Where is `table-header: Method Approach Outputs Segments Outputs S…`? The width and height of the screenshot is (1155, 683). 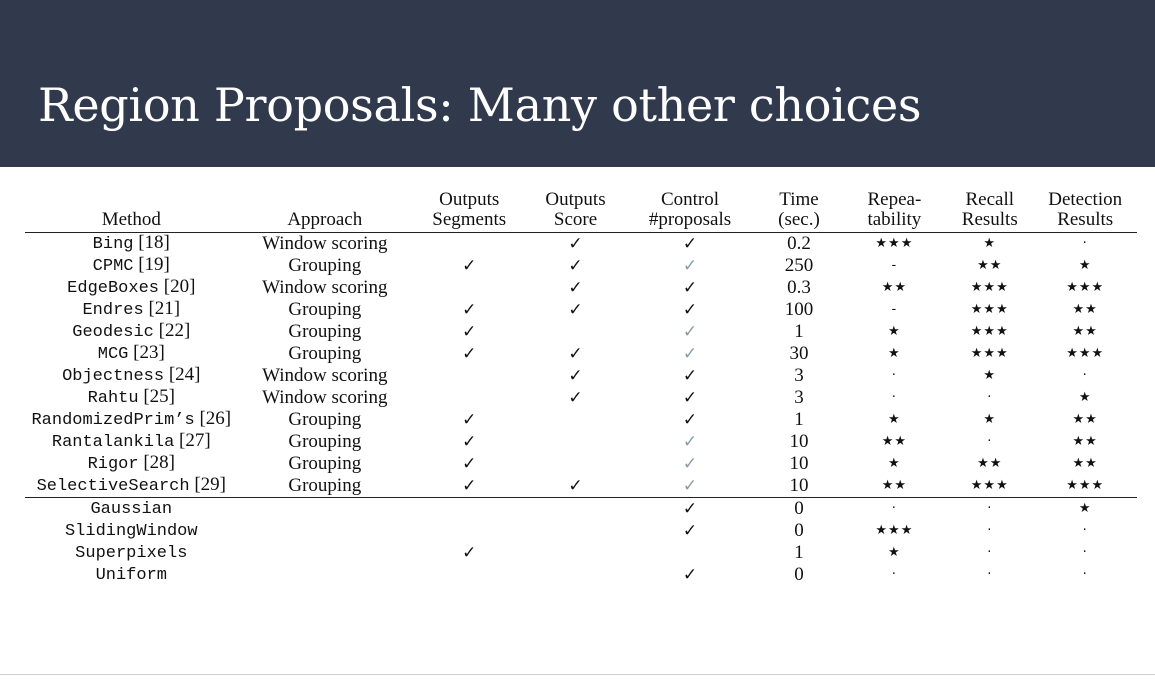 table-header: Method Approach Outputs Segments Outputs S… is located at coordinates (581, 211).